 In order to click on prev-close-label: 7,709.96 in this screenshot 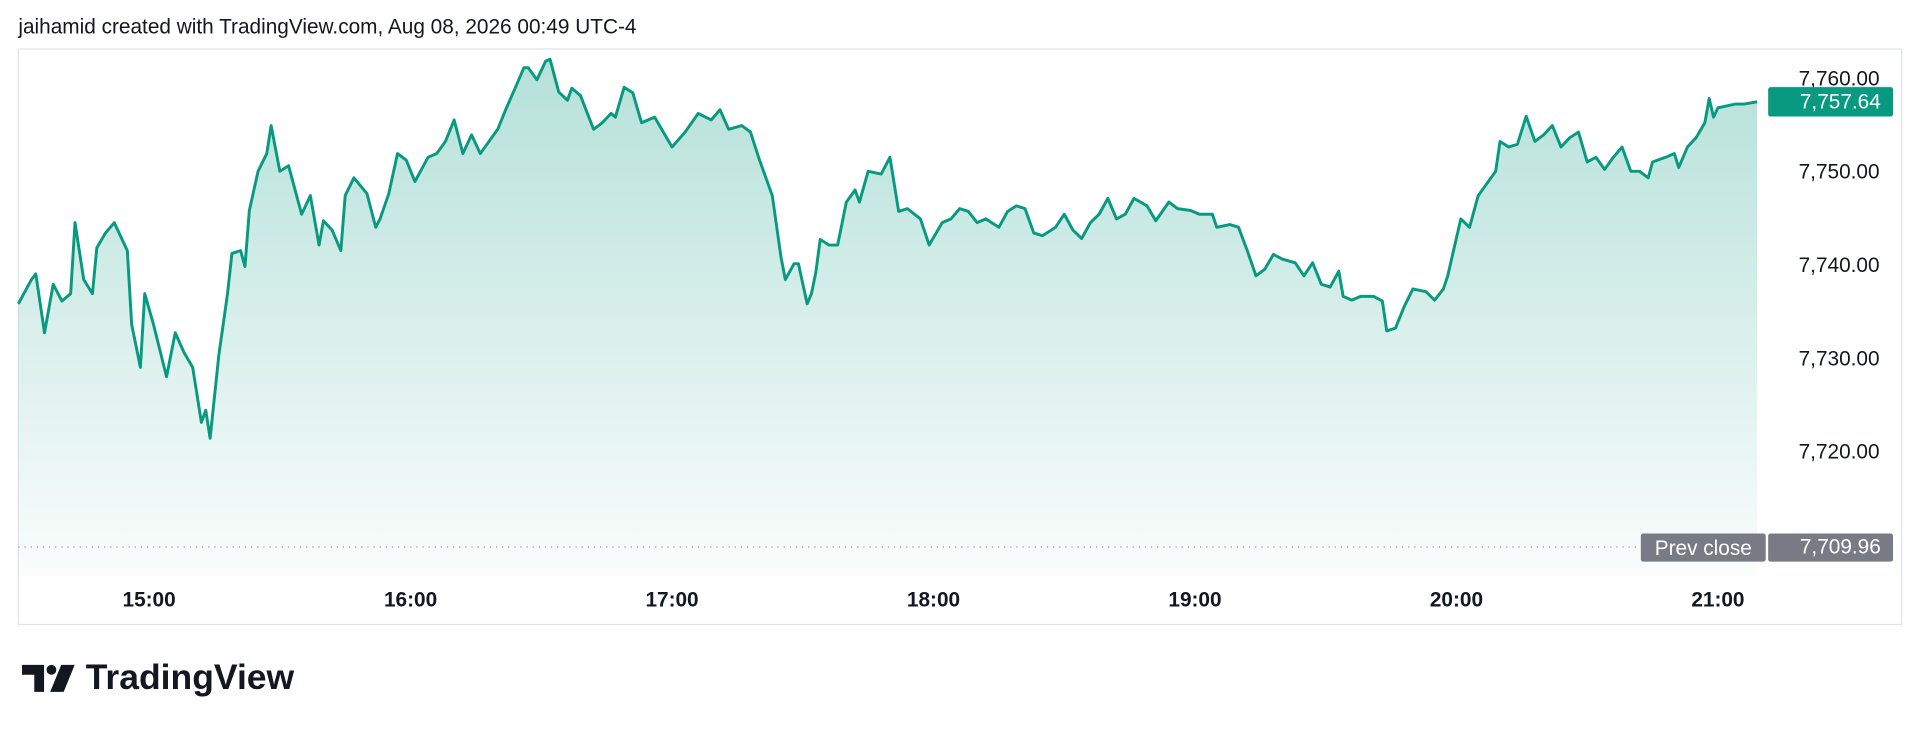, I will do `click(1840, 547)`.